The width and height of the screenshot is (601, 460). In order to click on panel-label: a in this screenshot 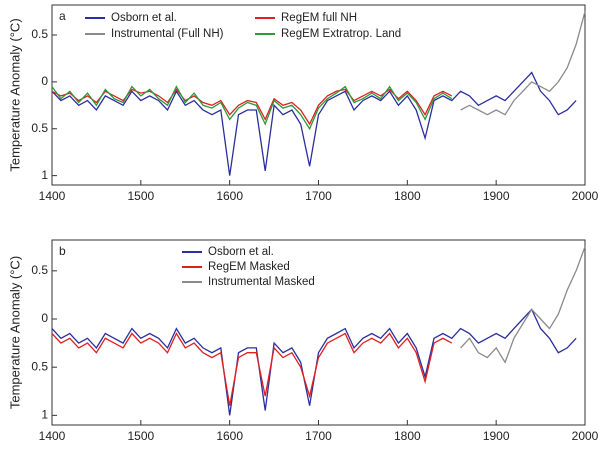, I will do `click(62, 16)`.